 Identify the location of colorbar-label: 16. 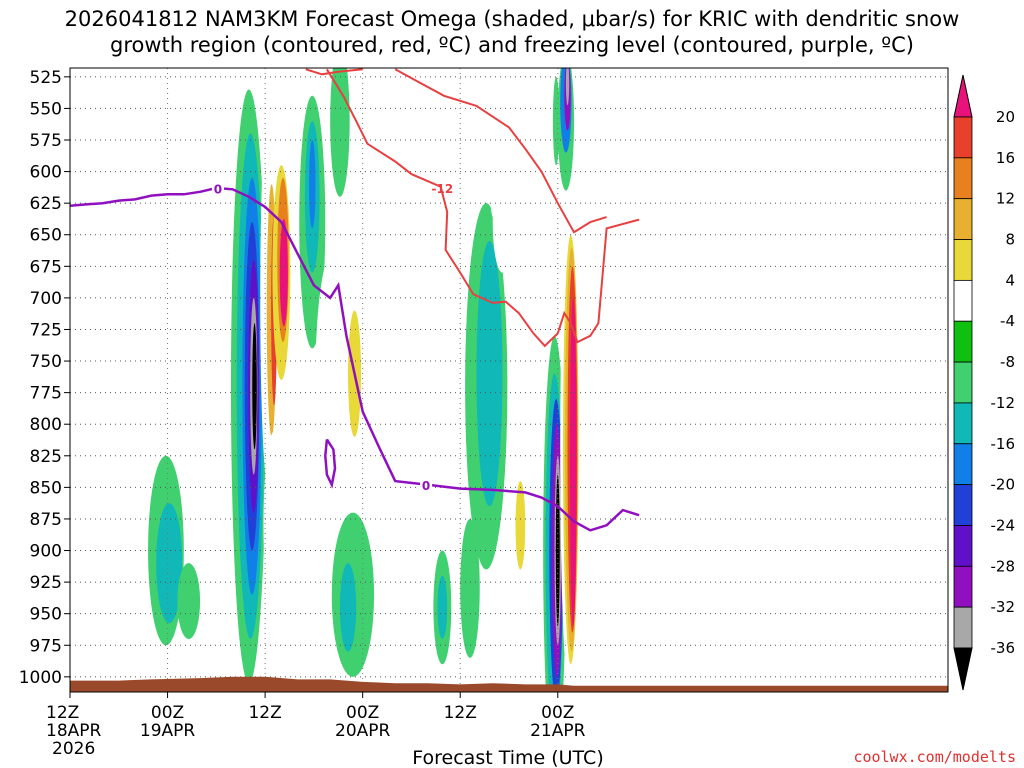
(1005, 158).